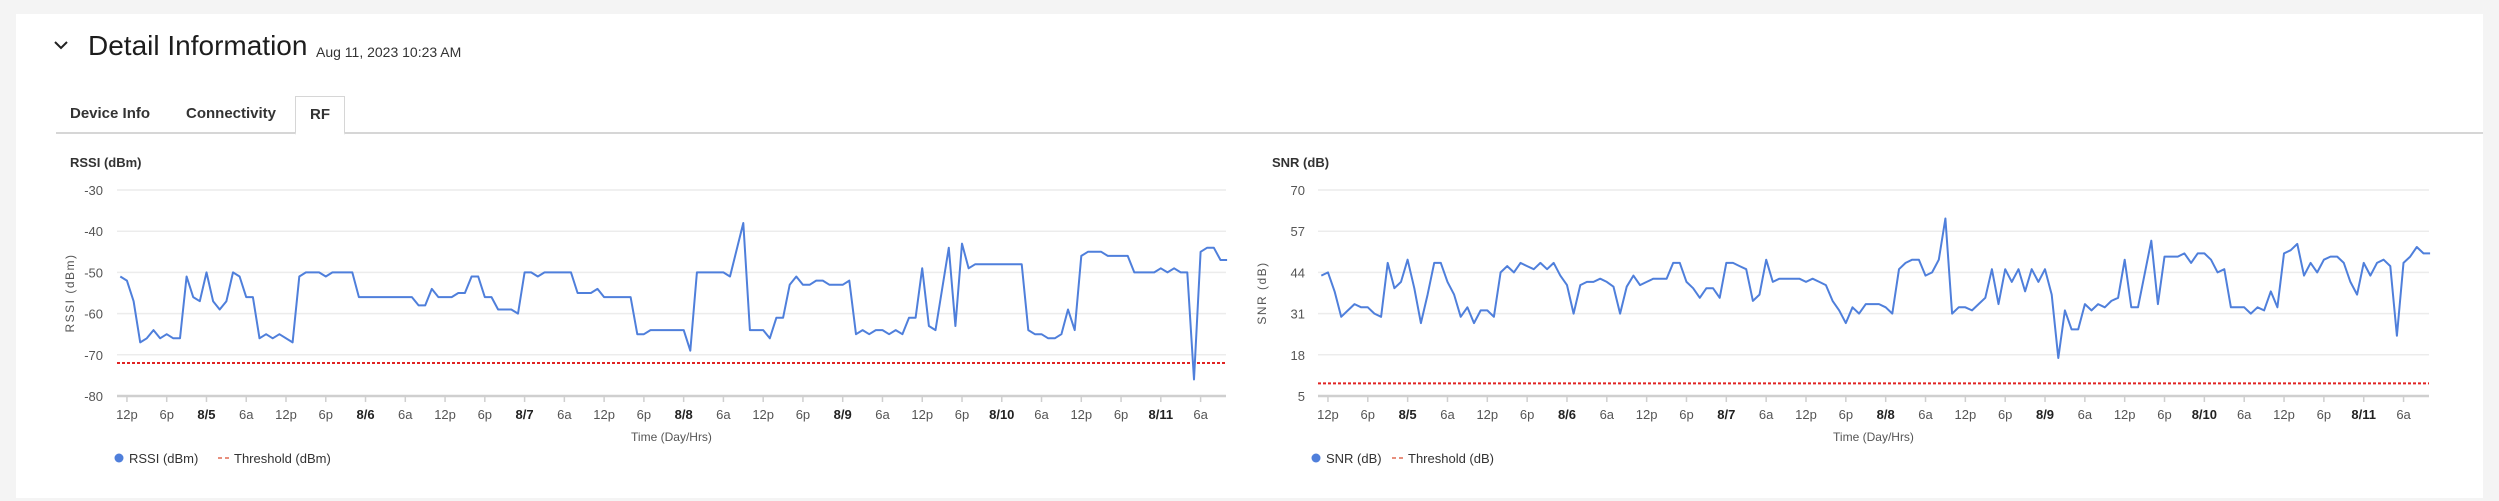 This screenshot has width=2499, height=501. What do you see at coordinates (163, 458) in the screenshot?
I see `legend-series-label: RSSI (dBm)` at bounding box center [163, 458].